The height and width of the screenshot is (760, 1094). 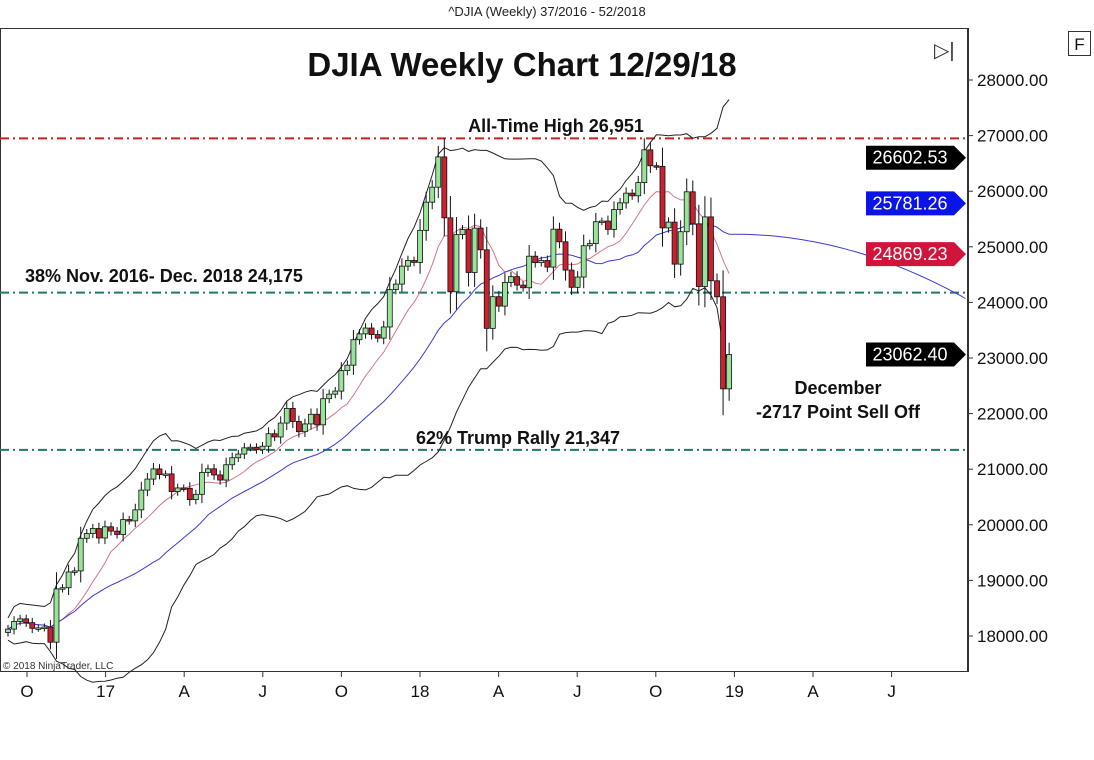 I want to click on price-tag-label: 23062.40, so click(x=909, y=355).